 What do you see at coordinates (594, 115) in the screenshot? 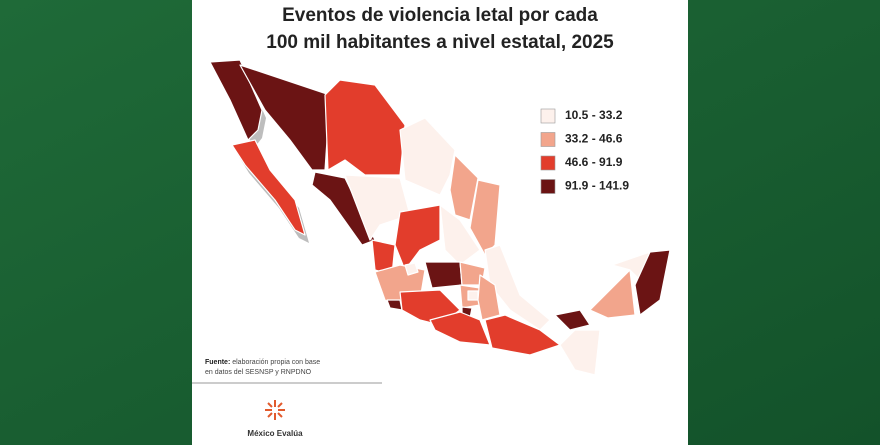
I see `legend-label: 10.5 - 33.2` at bounding box center [594, 115].